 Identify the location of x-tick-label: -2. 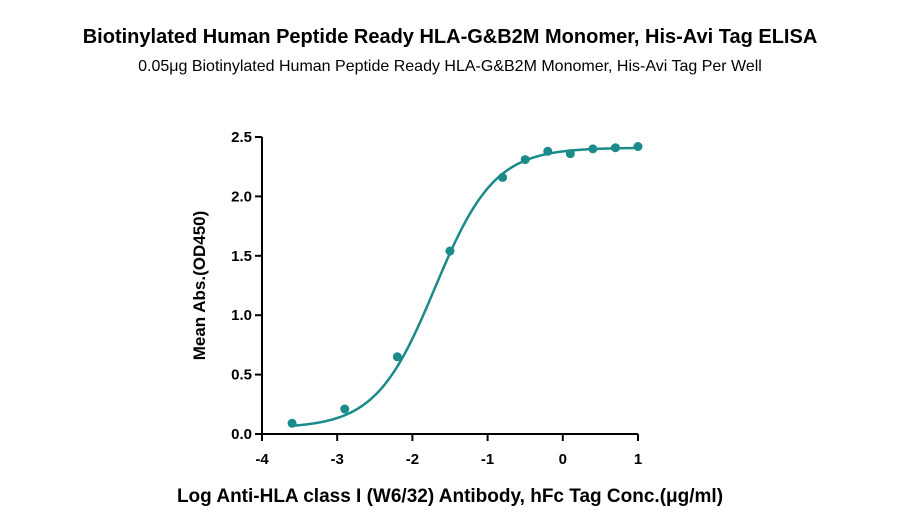
(412, 459).